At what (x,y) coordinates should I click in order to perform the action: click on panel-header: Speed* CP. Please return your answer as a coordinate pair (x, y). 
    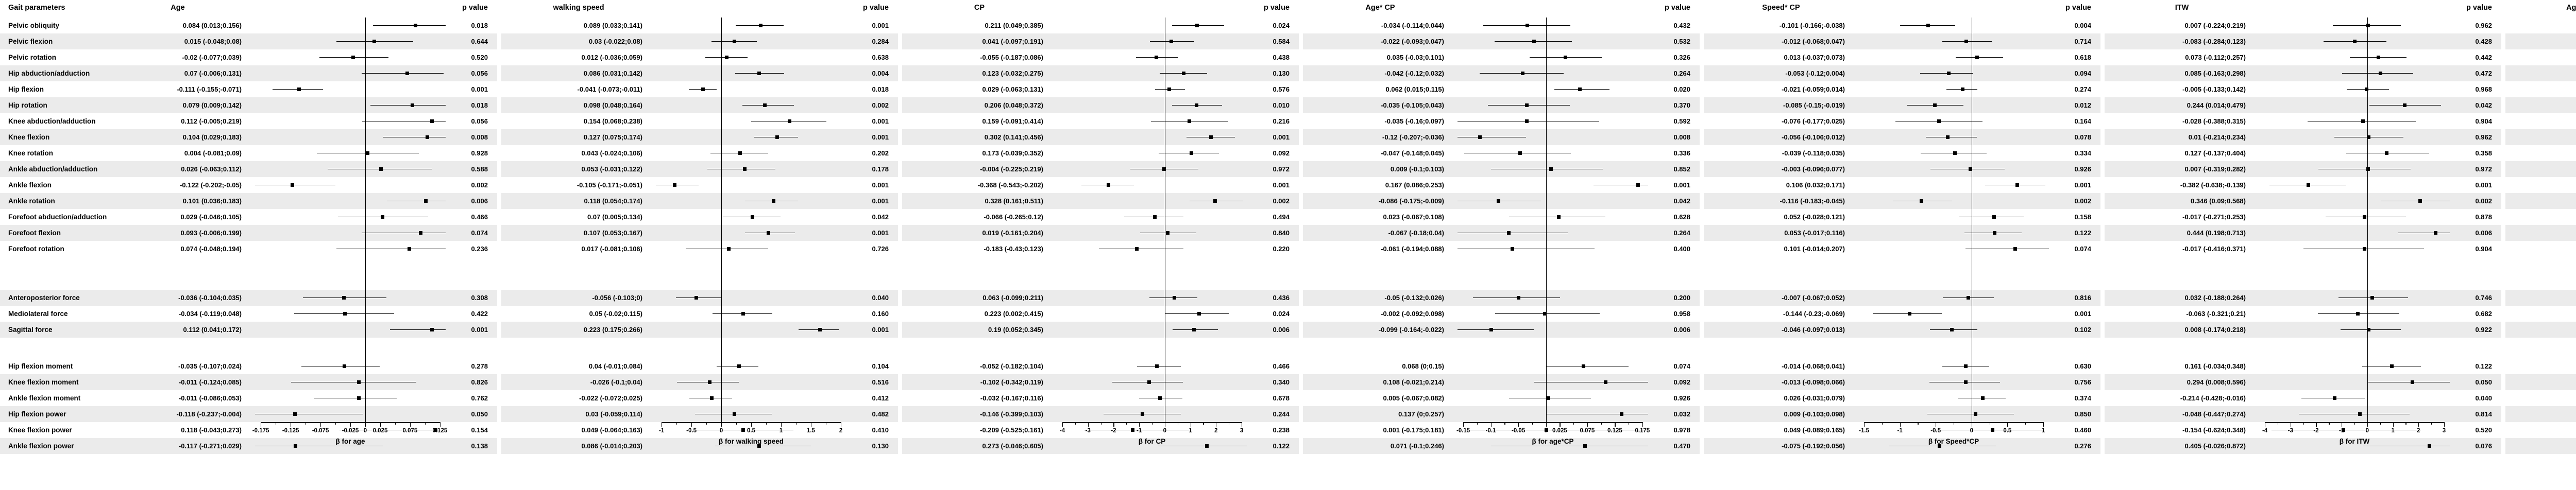
    Looking at the image, I should click on (1781, 8).